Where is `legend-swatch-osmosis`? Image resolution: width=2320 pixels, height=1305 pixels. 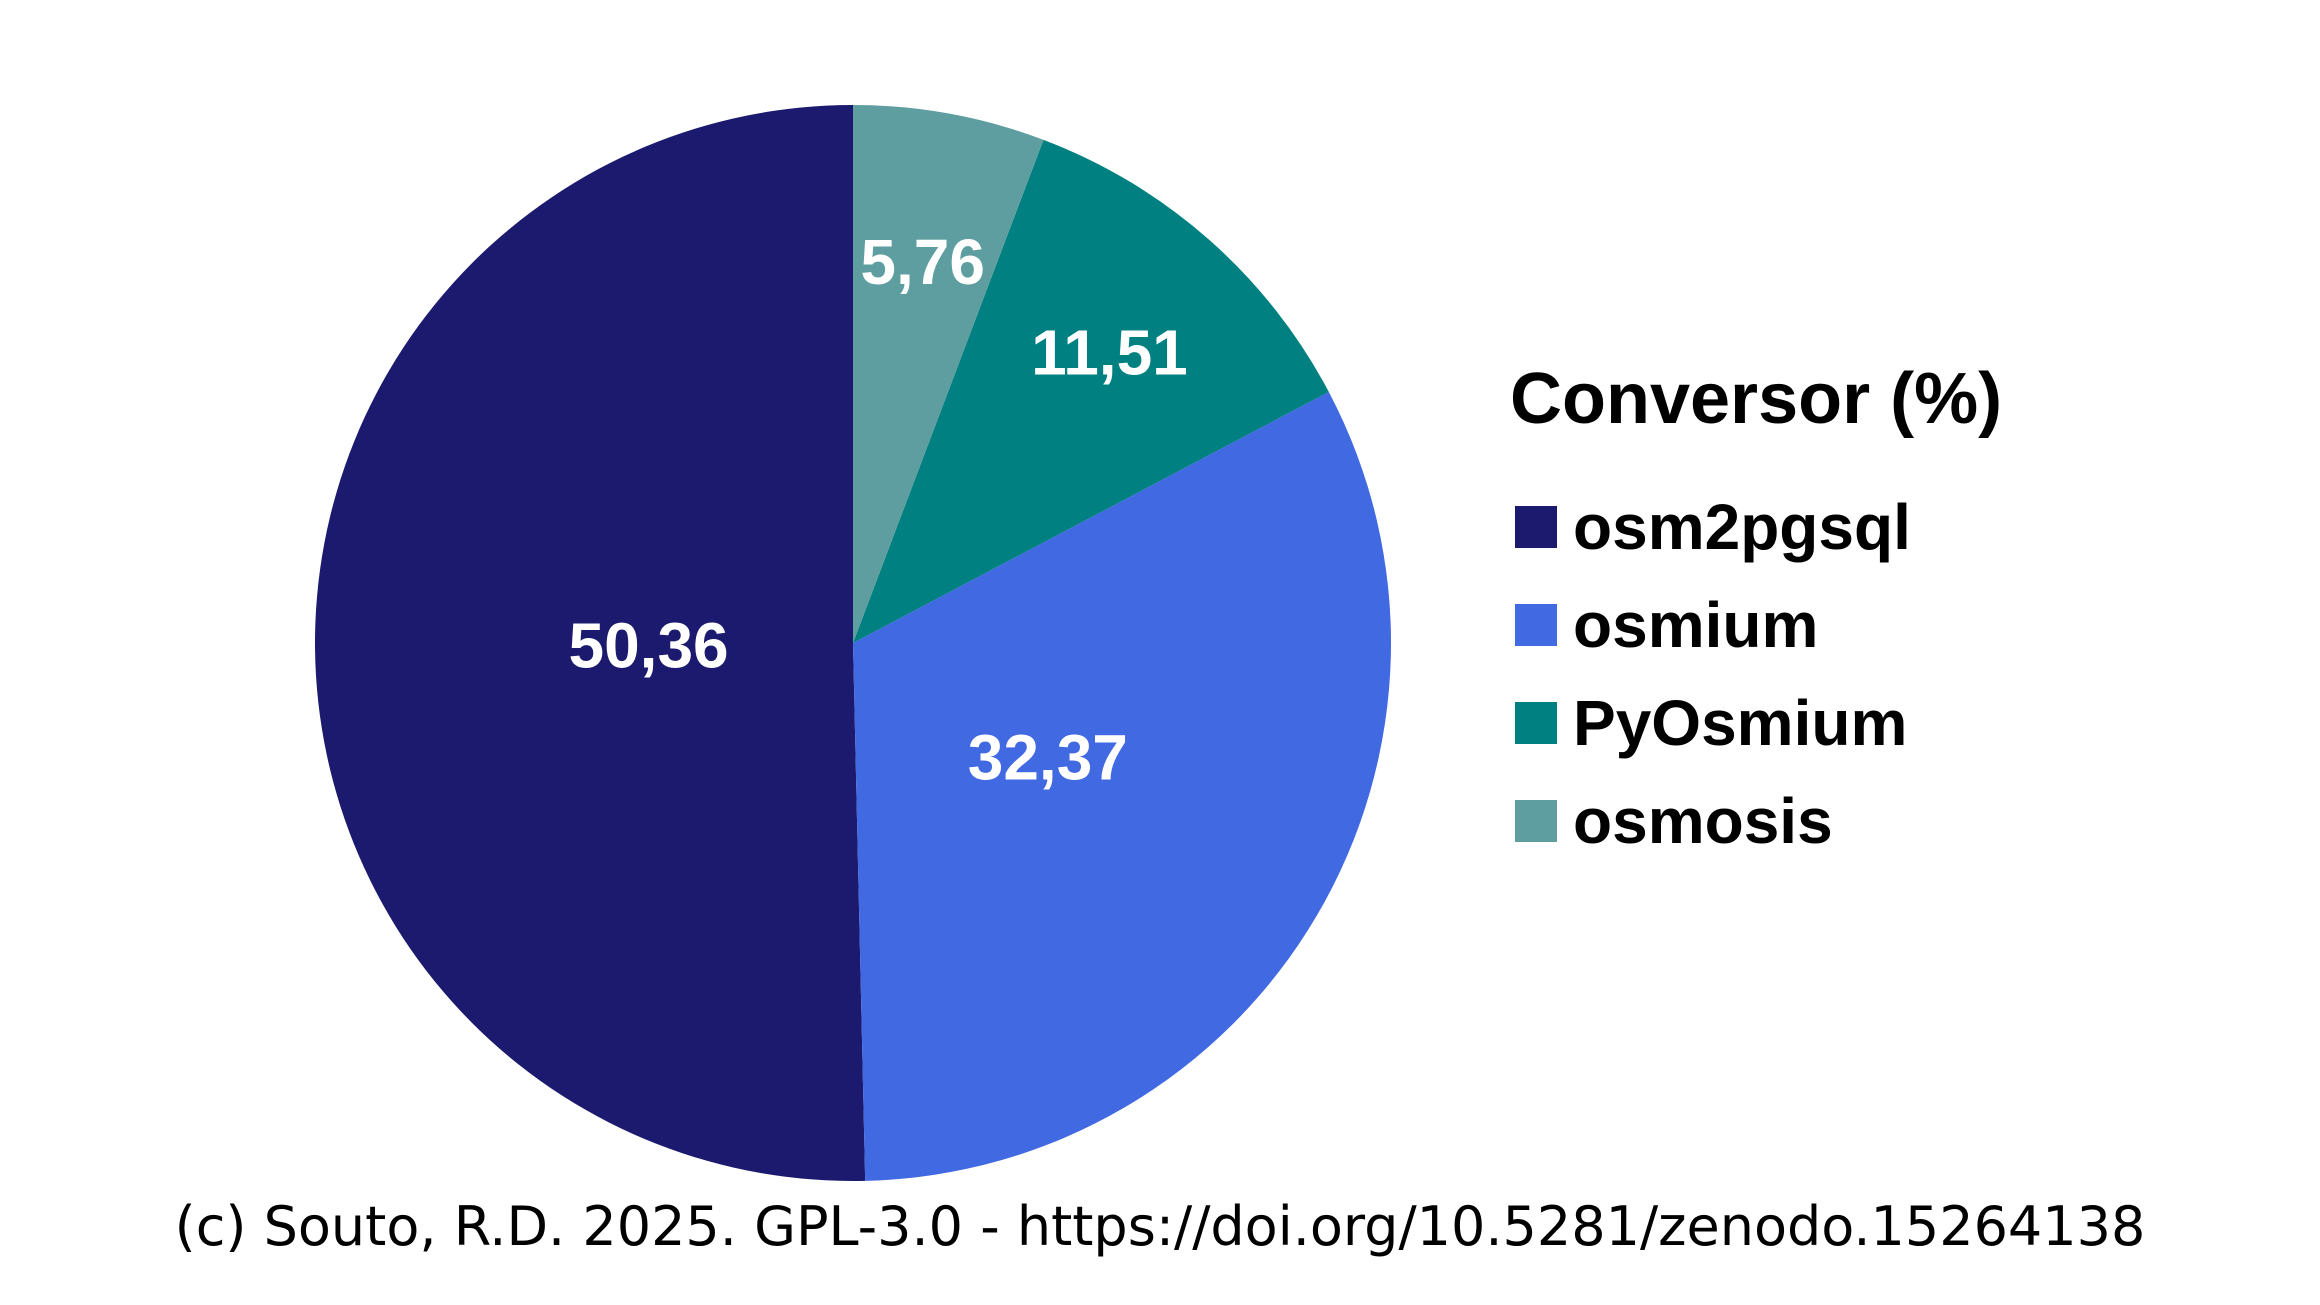 legend-swatch-osmosis is located at coordinates (1536, 821).